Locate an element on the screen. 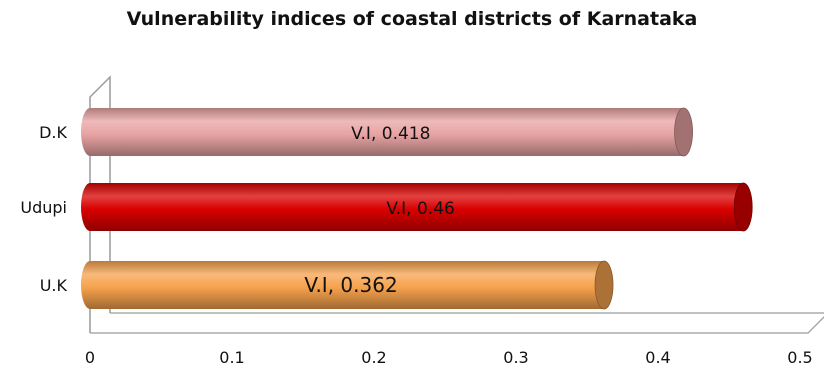  data-label: V.I, 0.46 is located at coordinates (420, 209).